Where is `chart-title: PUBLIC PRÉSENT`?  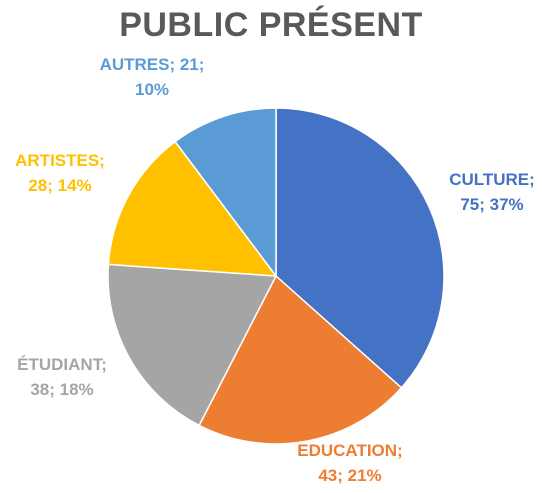 chart-title: PUBLIC PRÉSENT is located at coordinates (271, 25).